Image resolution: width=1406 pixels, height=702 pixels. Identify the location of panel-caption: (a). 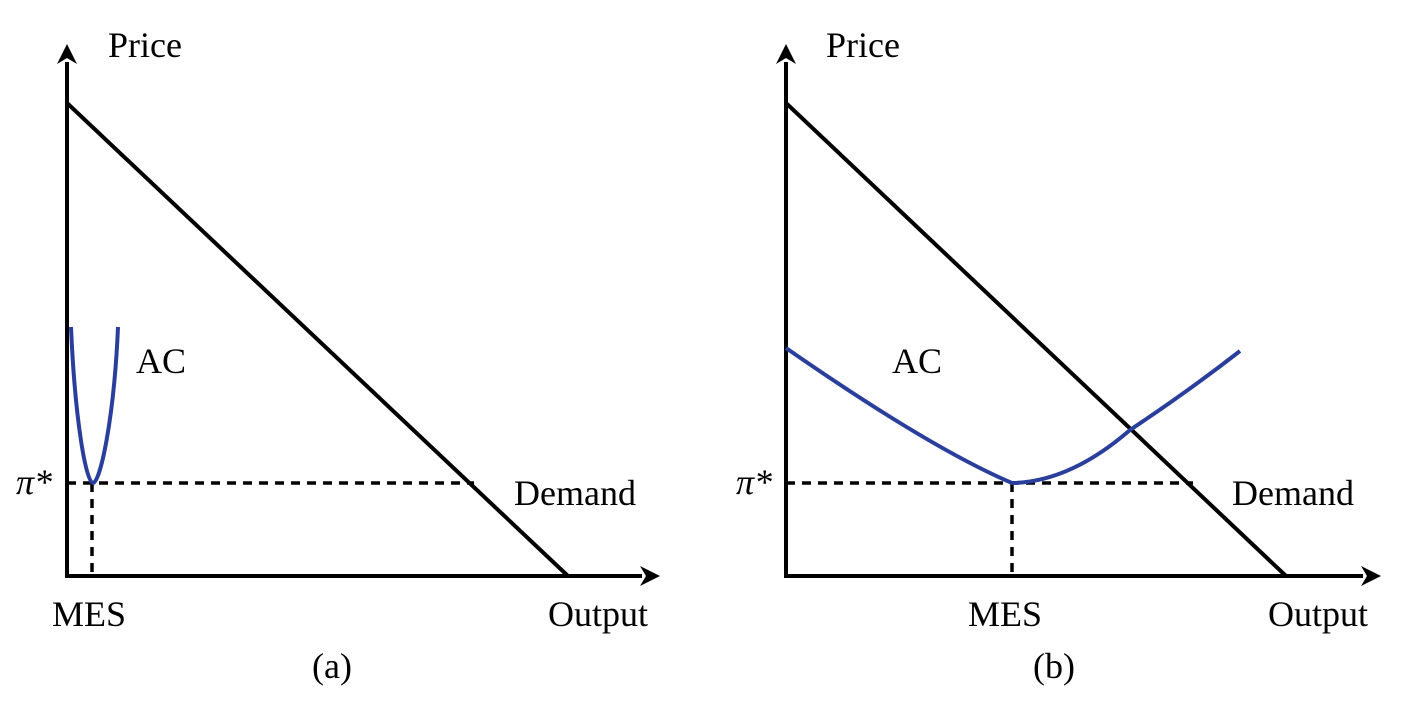
(332, 666).